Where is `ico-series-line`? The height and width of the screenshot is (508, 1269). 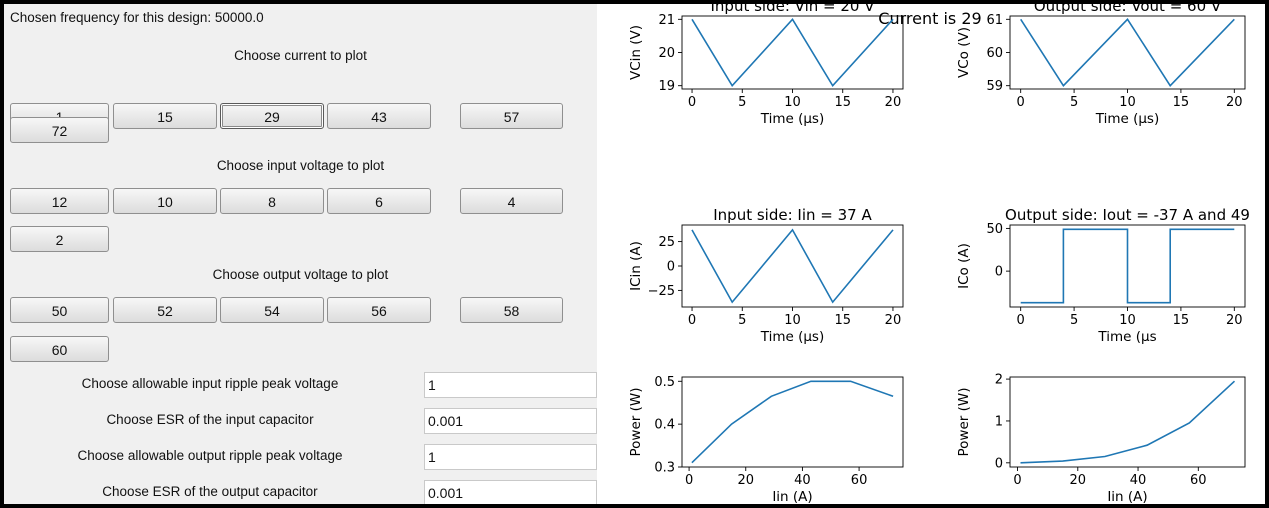
ico-series-line is located at coordinates (1127, 266).